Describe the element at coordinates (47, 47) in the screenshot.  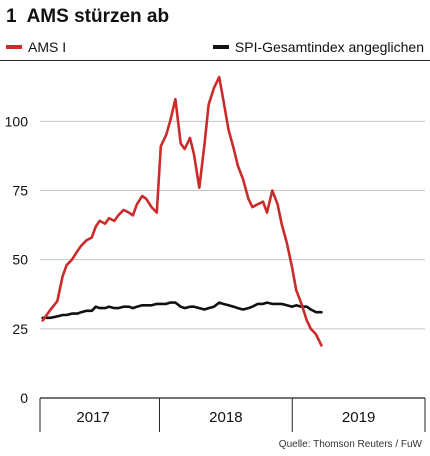
I see `legend-label-ams: AMS I` at that location.